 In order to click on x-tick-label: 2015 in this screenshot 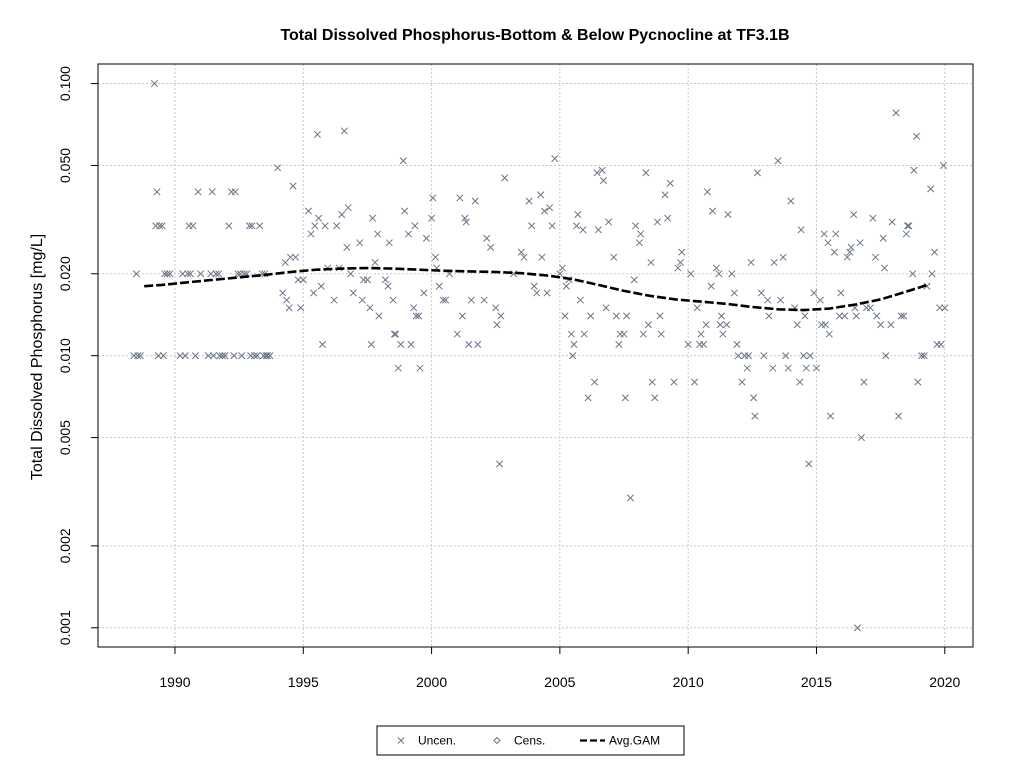, I will do `click(816, 682)`.